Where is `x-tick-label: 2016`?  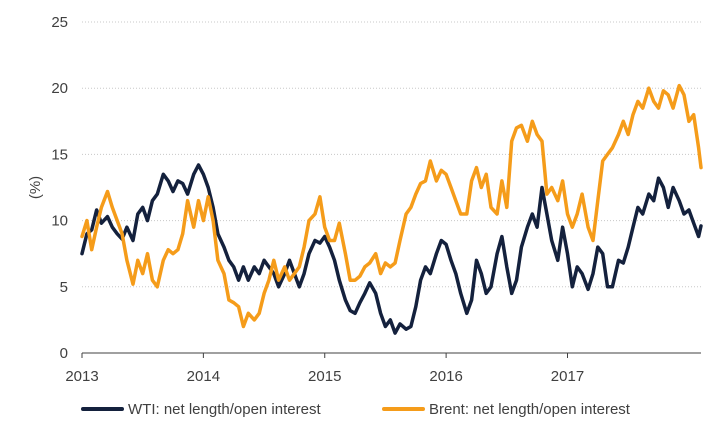
x-tick-label: 2016 is located at coordinates (445, 376).